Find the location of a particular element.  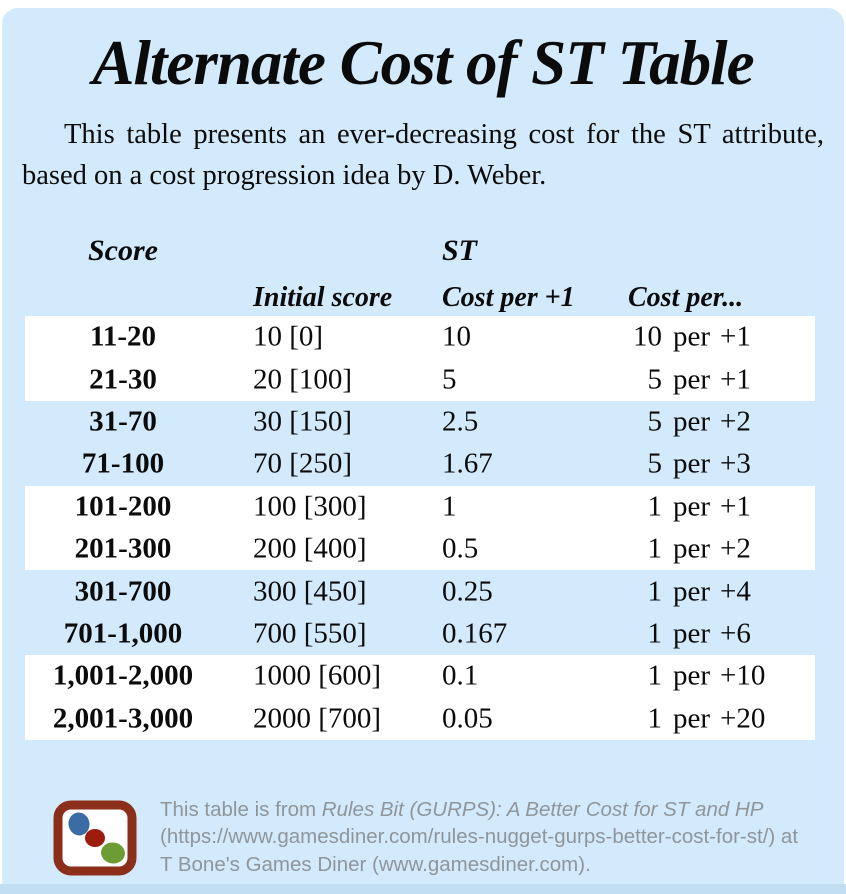

page-title: Alternate Cost of ST Table is located at coordinates (423, 63).